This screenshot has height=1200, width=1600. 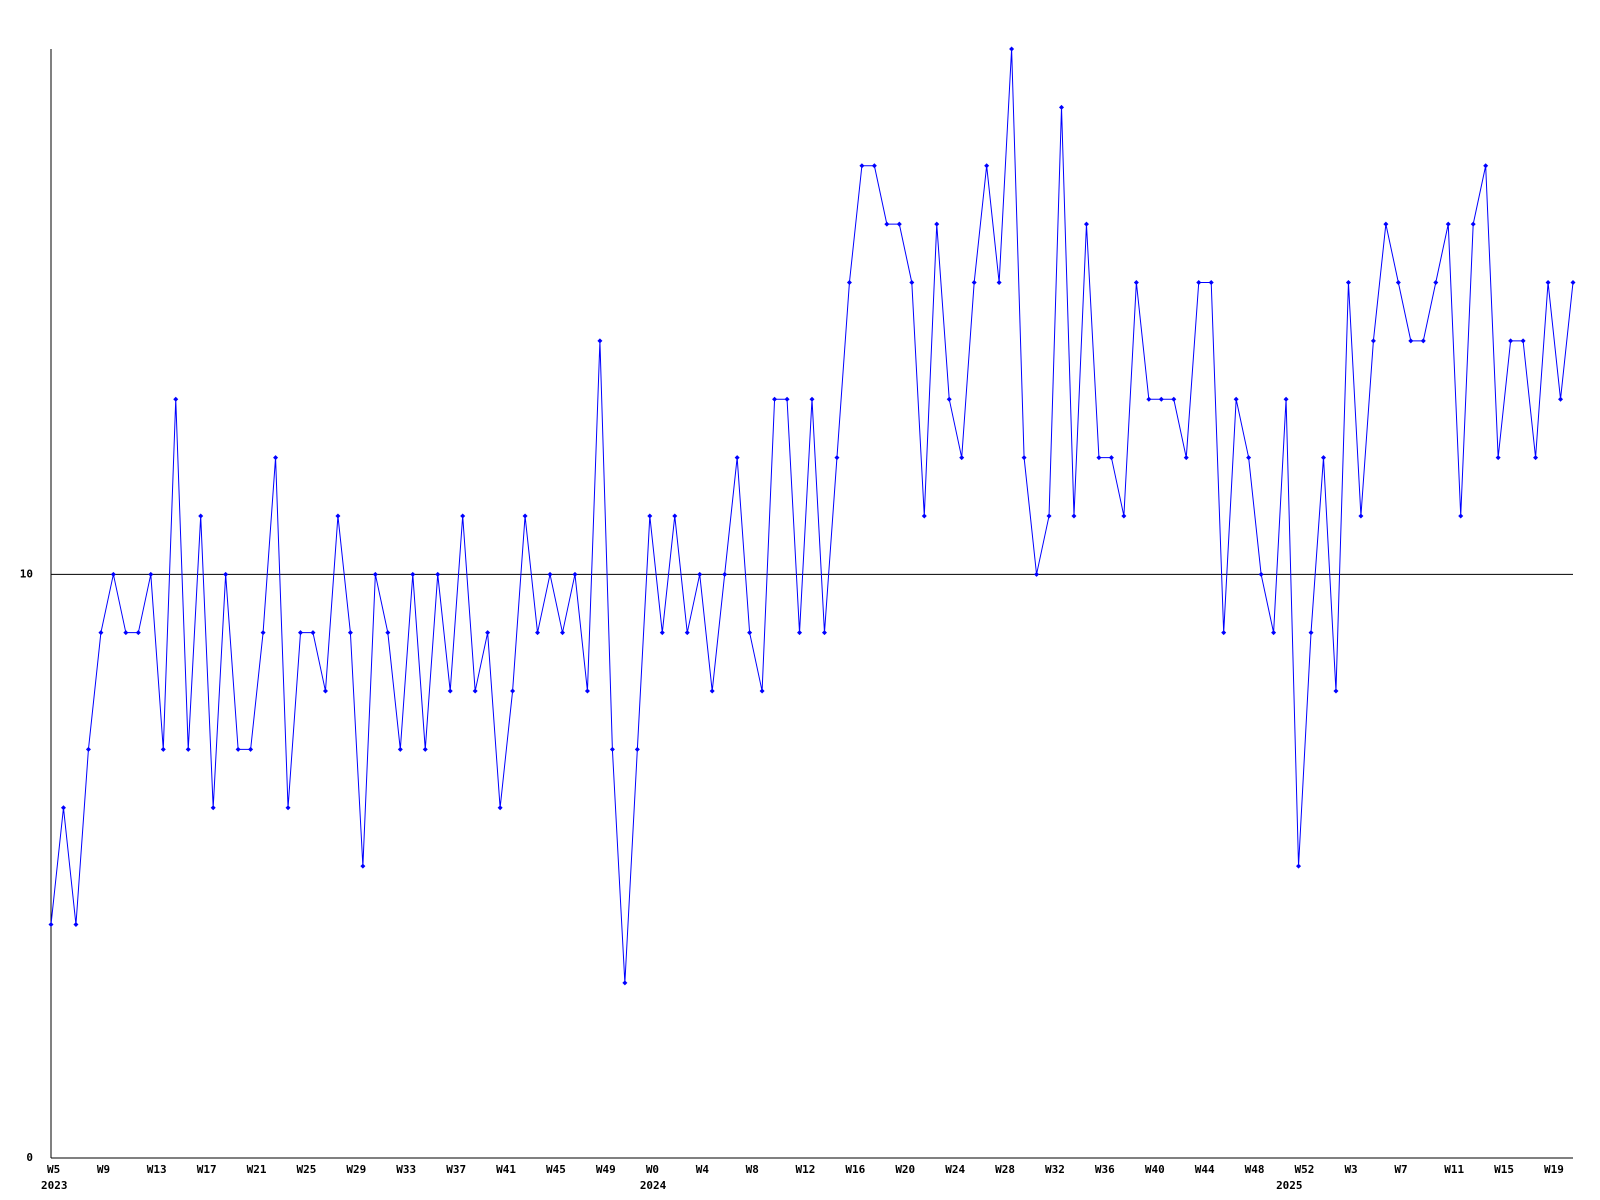 What do you see at coordinates (806, 1169) in the screenshot?
I see `x-tick-label: W12` at bounding box center [806, 1169].